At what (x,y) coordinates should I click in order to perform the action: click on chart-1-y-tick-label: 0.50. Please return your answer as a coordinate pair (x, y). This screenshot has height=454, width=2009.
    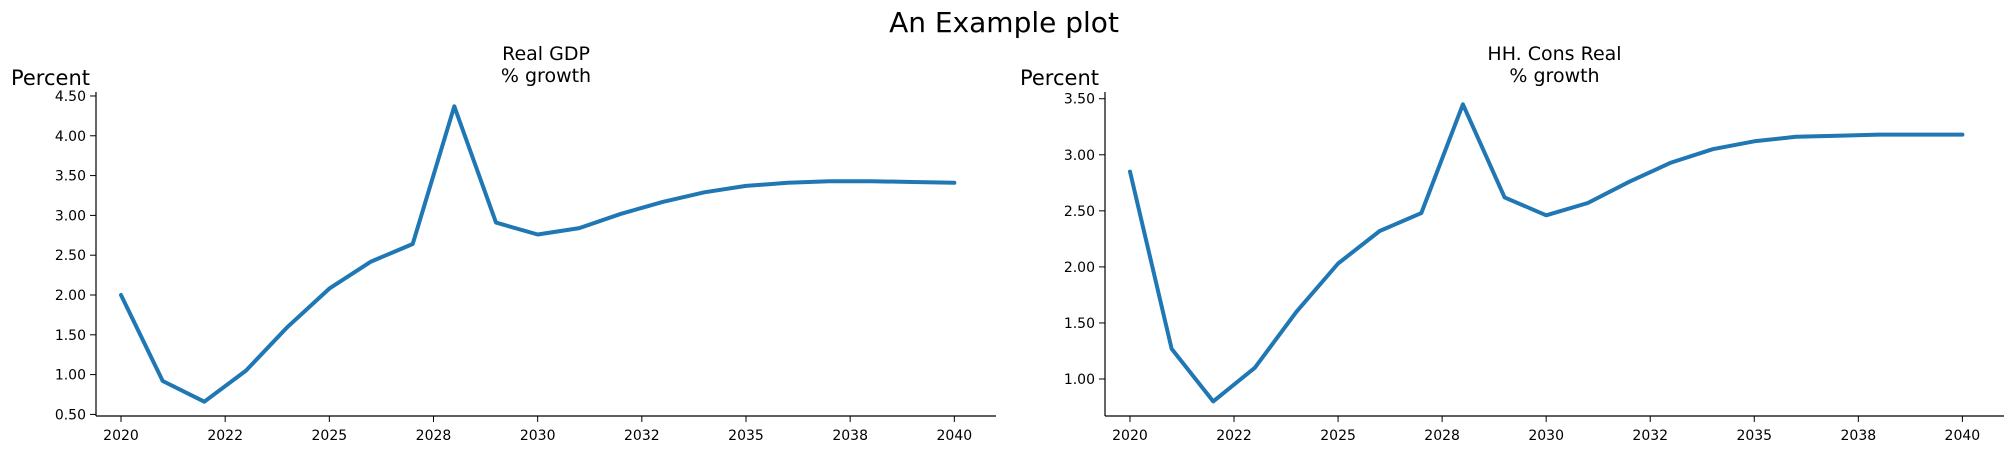
    Looking at the image, I should click on (70, 415).